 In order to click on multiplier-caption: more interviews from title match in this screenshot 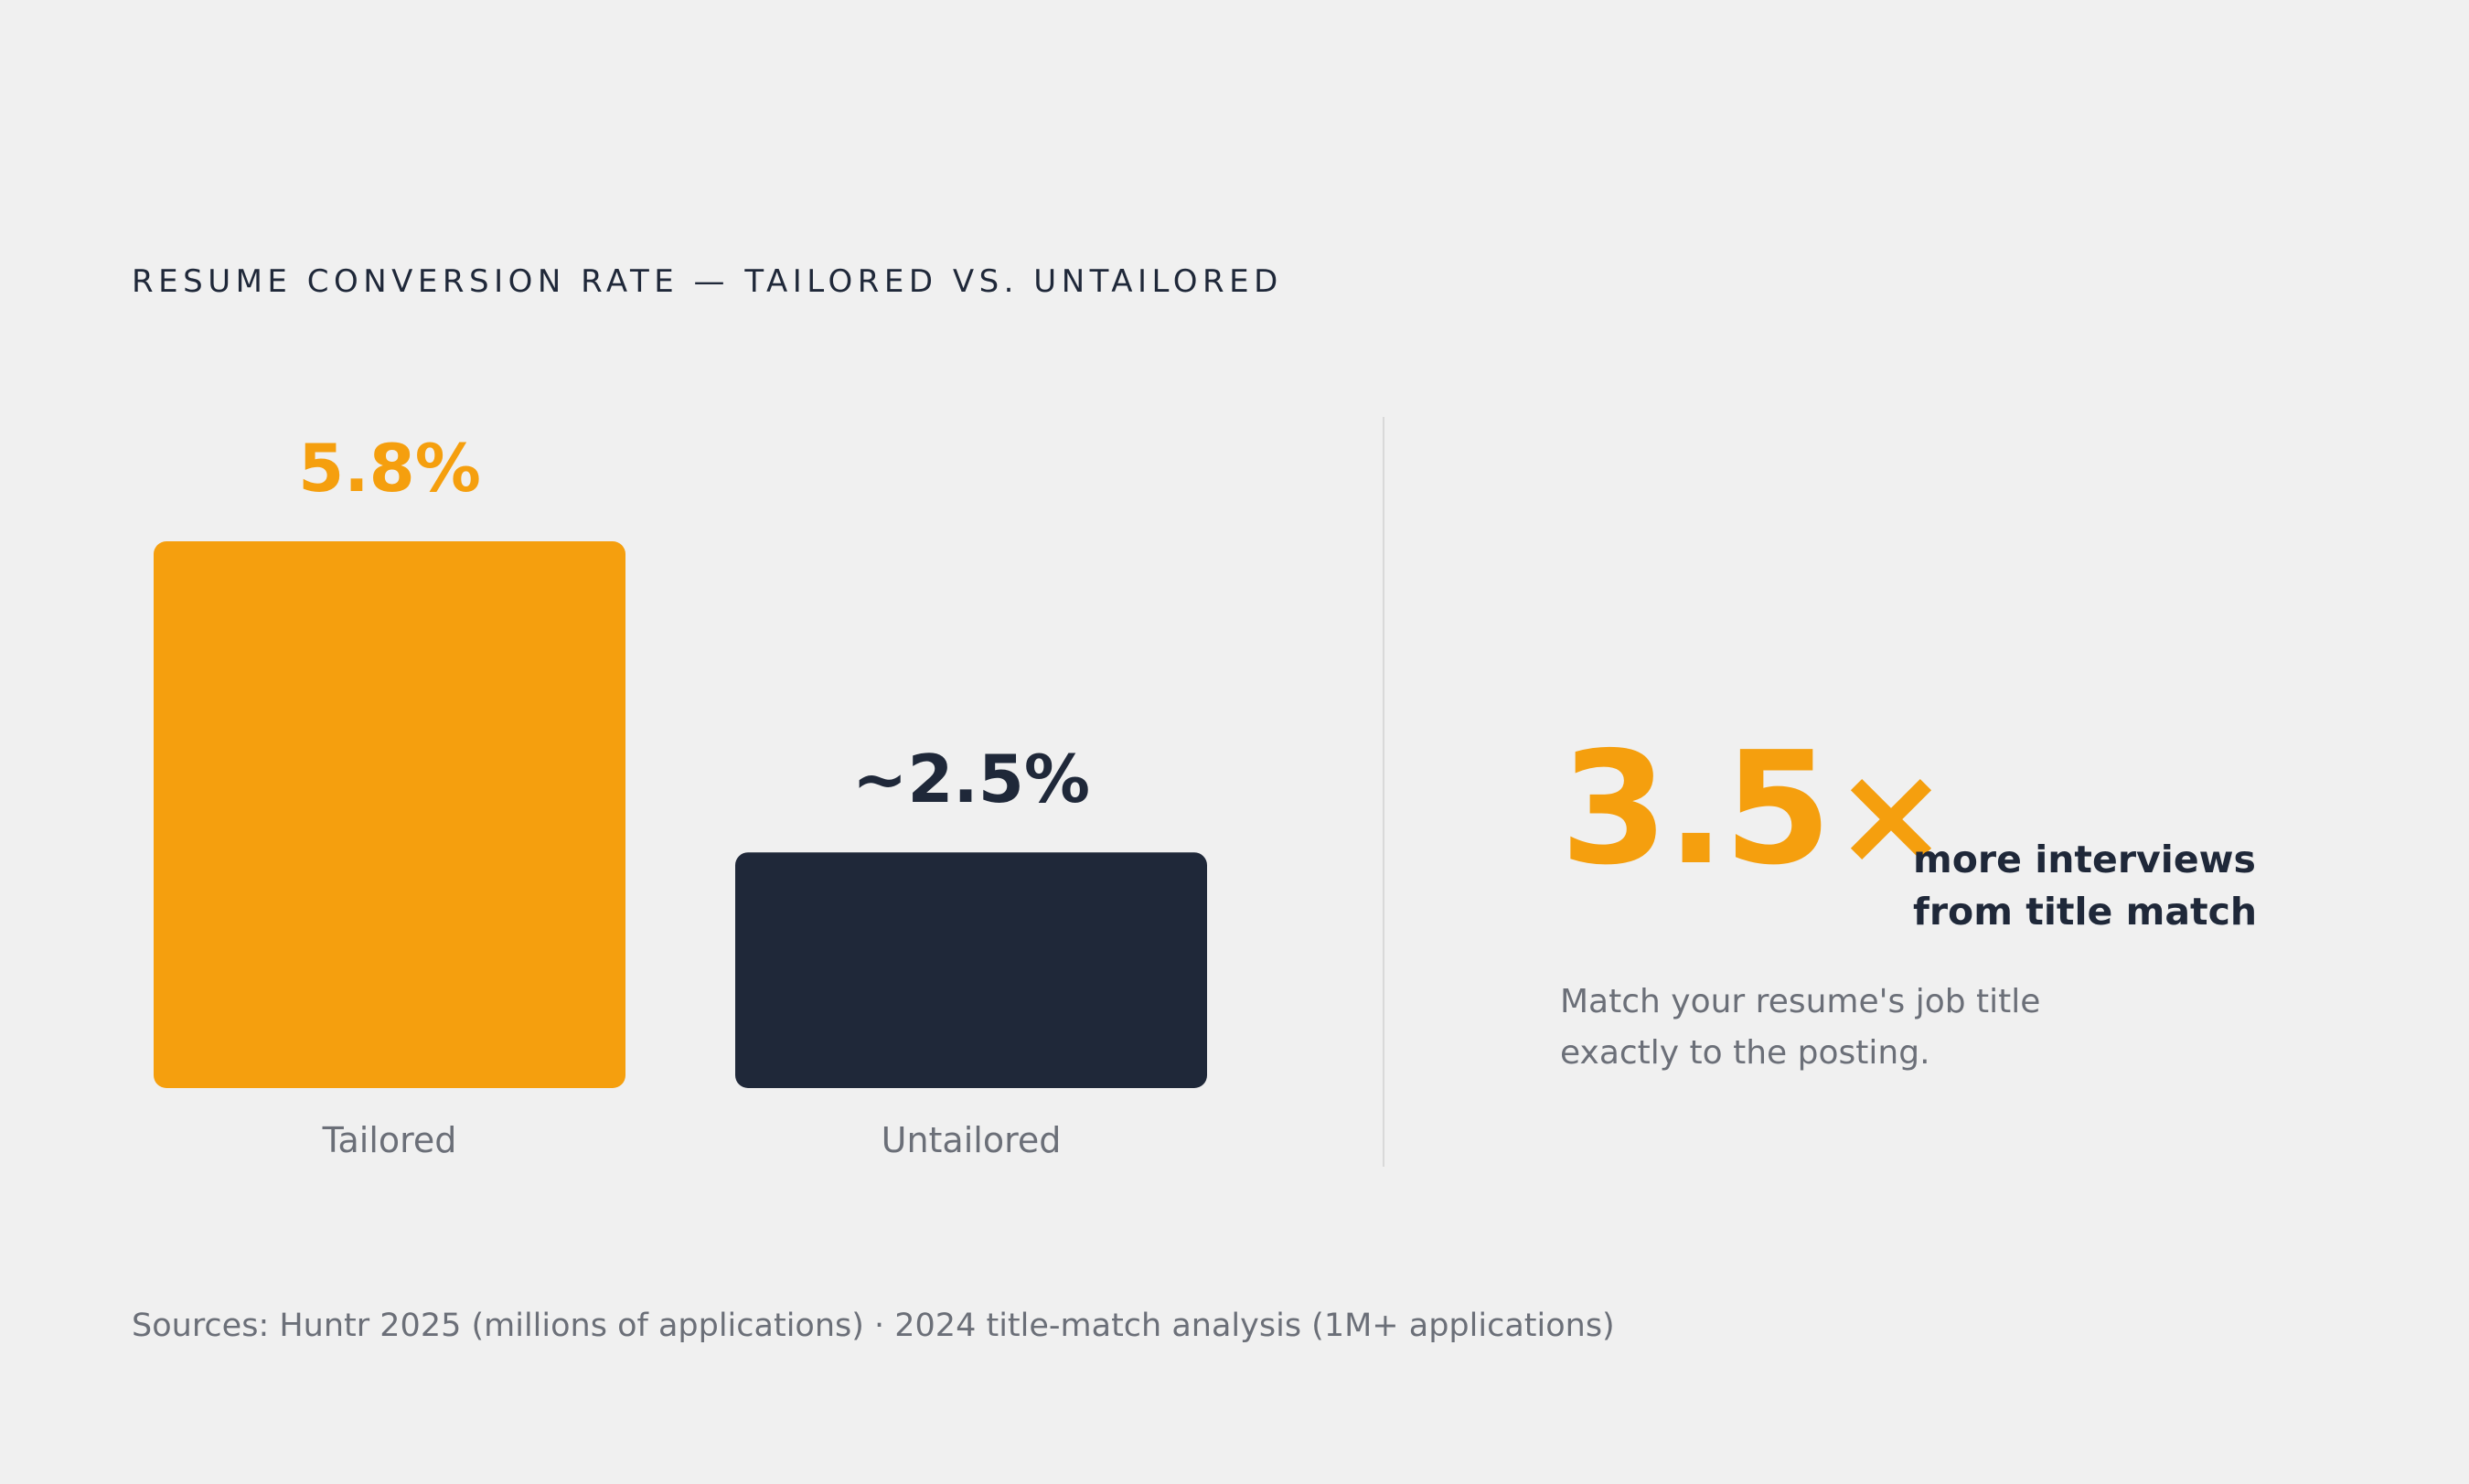, I will do `click(2105, 886)`.